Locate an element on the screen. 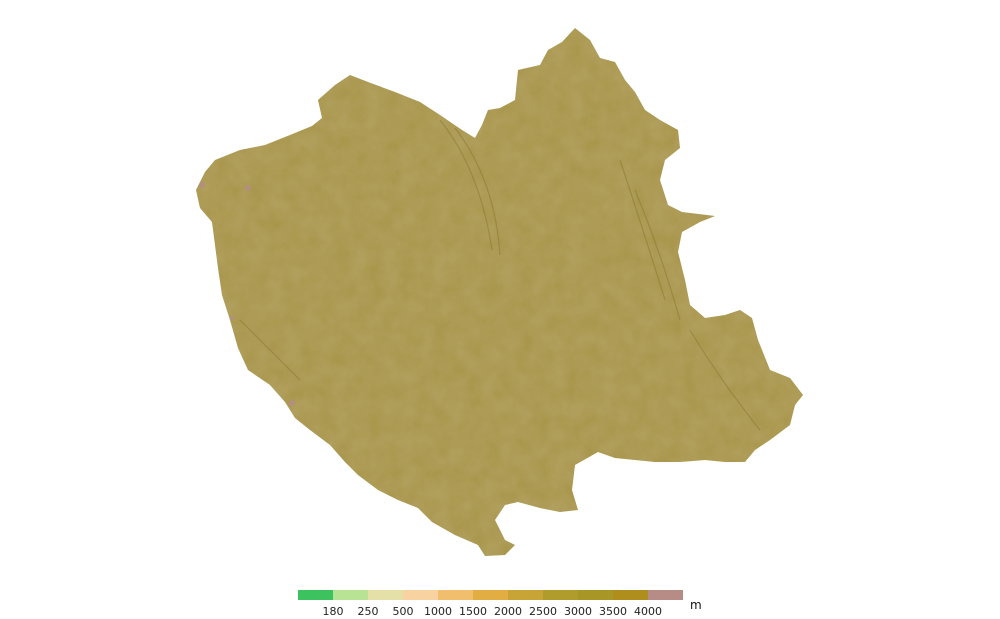 The width and height of the screenshot is (1000, 619). highland-patches is located at coordinates (247, 294).